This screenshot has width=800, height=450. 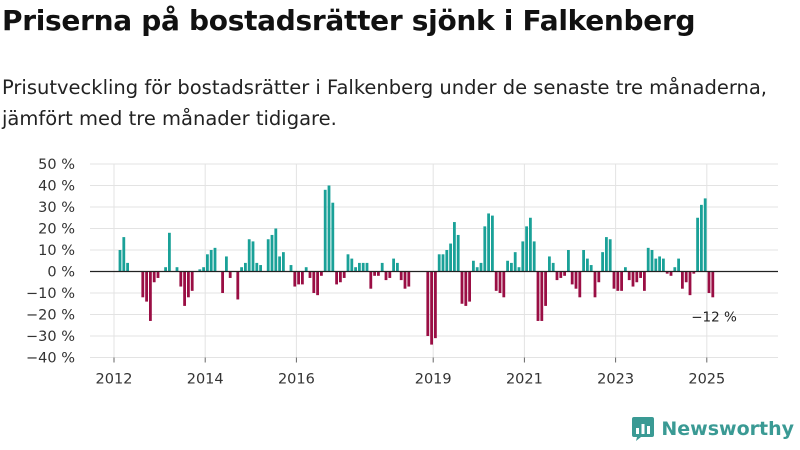 I want to click on x-tick-label: 2025, so click(x=706, y=380).